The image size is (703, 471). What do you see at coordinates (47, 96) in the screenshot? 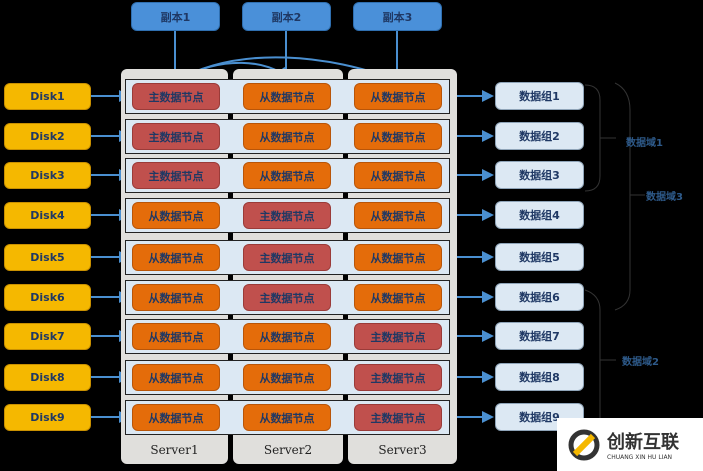
I see `disk-box: Disk1` at bounding box center [47, 96].